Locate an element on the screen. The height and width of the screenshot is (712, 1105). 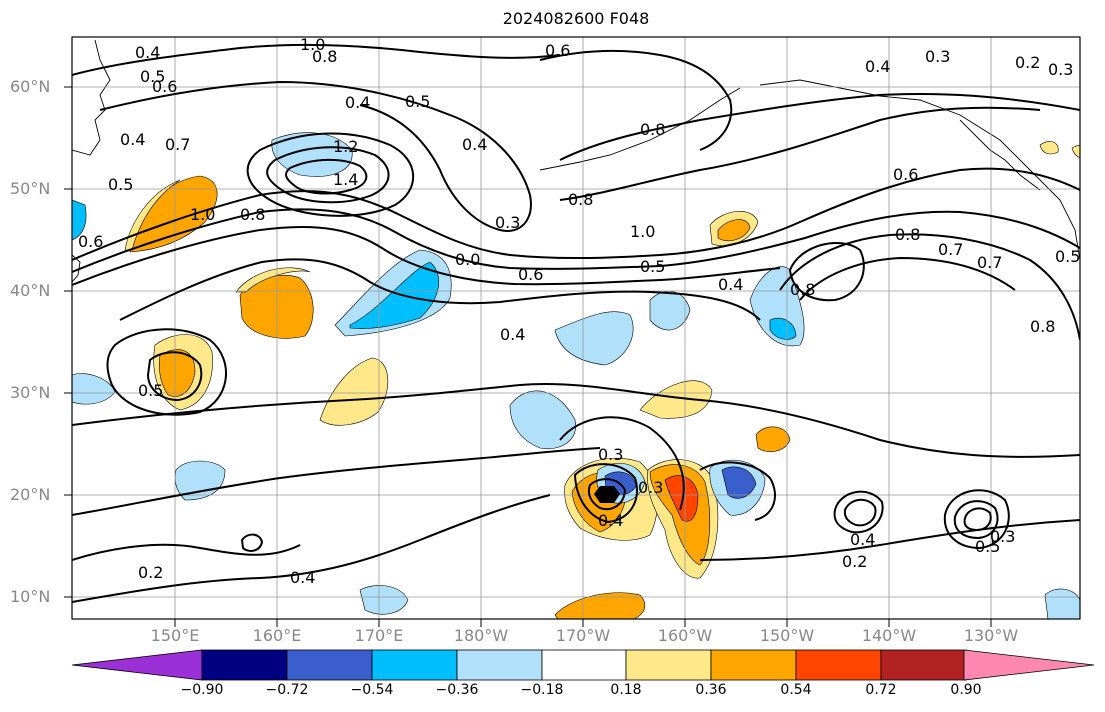
lat-label: 20°N is located at coordinates (30, 494).